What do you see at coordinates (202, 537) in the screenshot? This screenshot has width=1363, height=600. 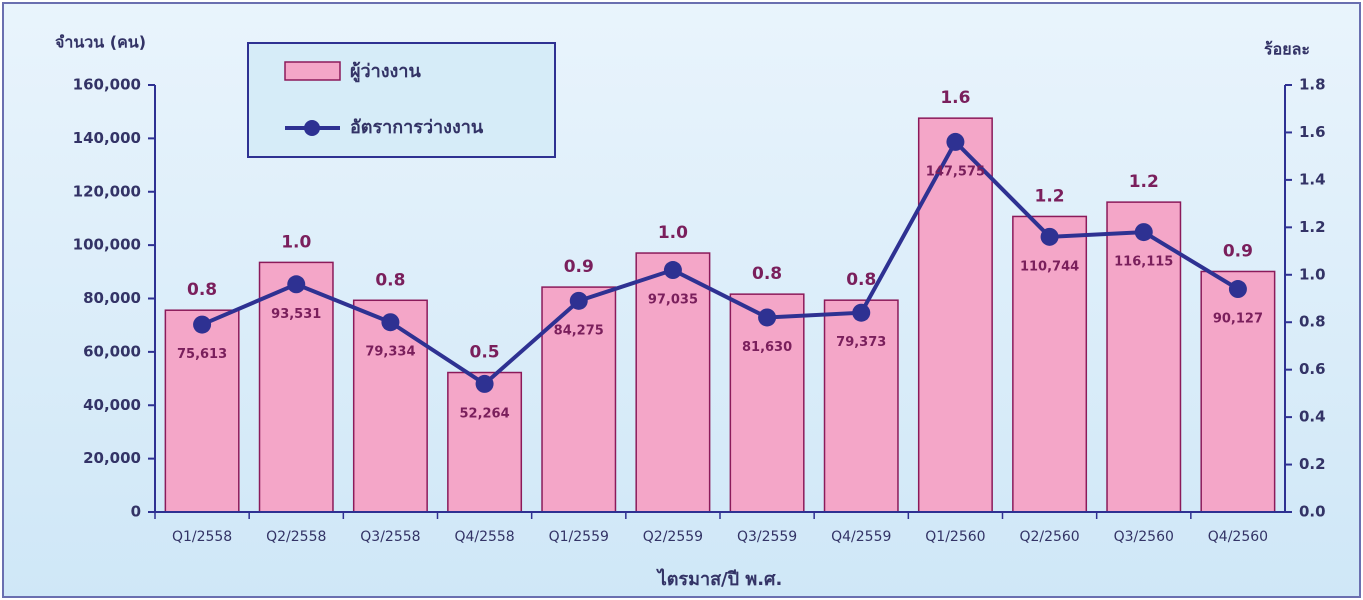 I see `x-tick-label: Q1/2558` at bounding box center [202, 537].